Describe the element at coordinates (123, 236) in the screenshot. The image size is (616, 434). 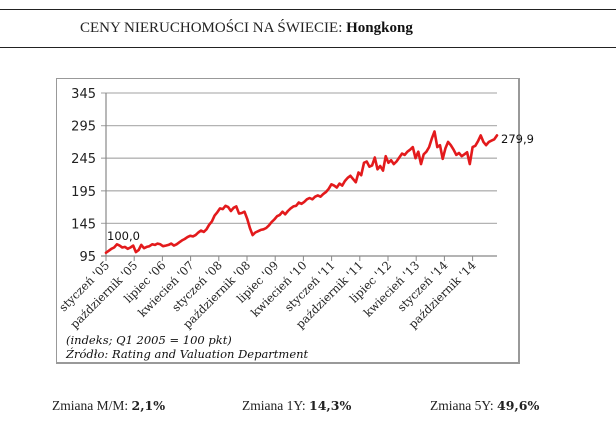
I see `start-value-label: 100,0` at that location.